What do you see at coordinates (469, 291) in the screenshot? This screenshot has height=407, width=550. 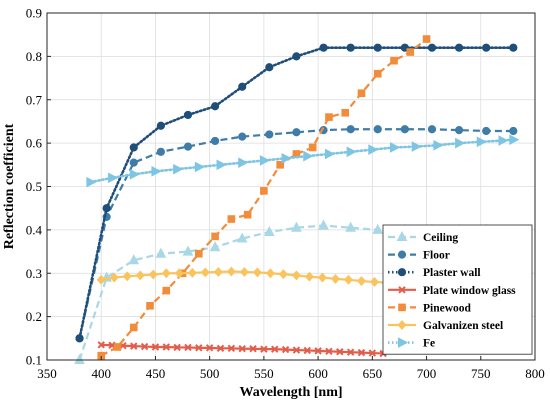 I see `legend-label-plate-window-glass: Plate window glass` at bounding box center [469, 291].